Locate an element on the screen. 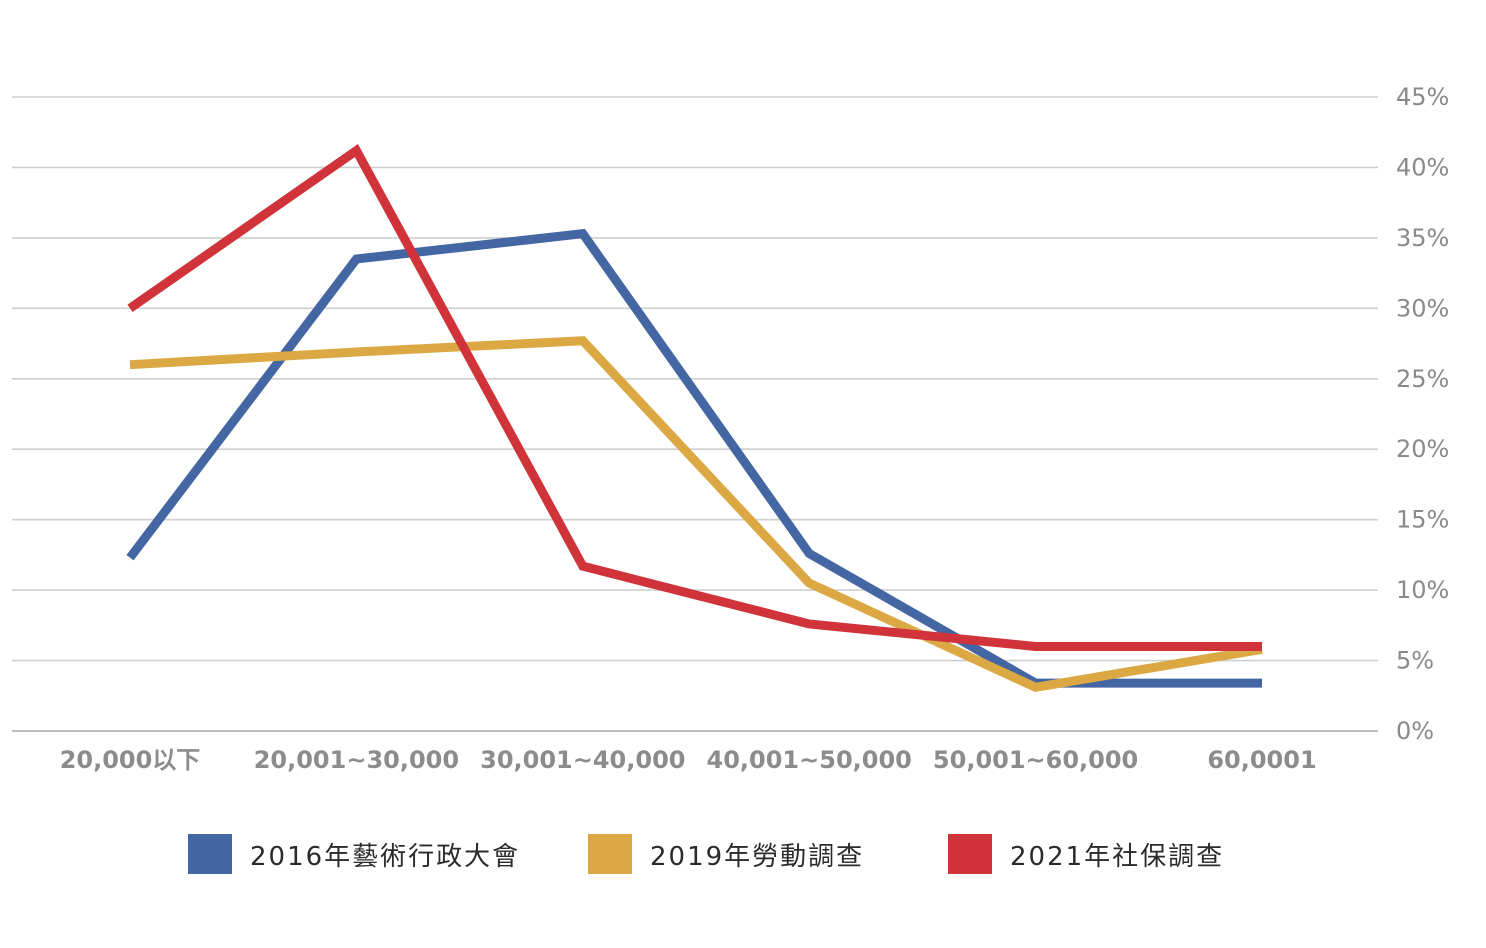  legend-item-2016: 2016年藝術行政大會 is located at coordinates (354, 854).